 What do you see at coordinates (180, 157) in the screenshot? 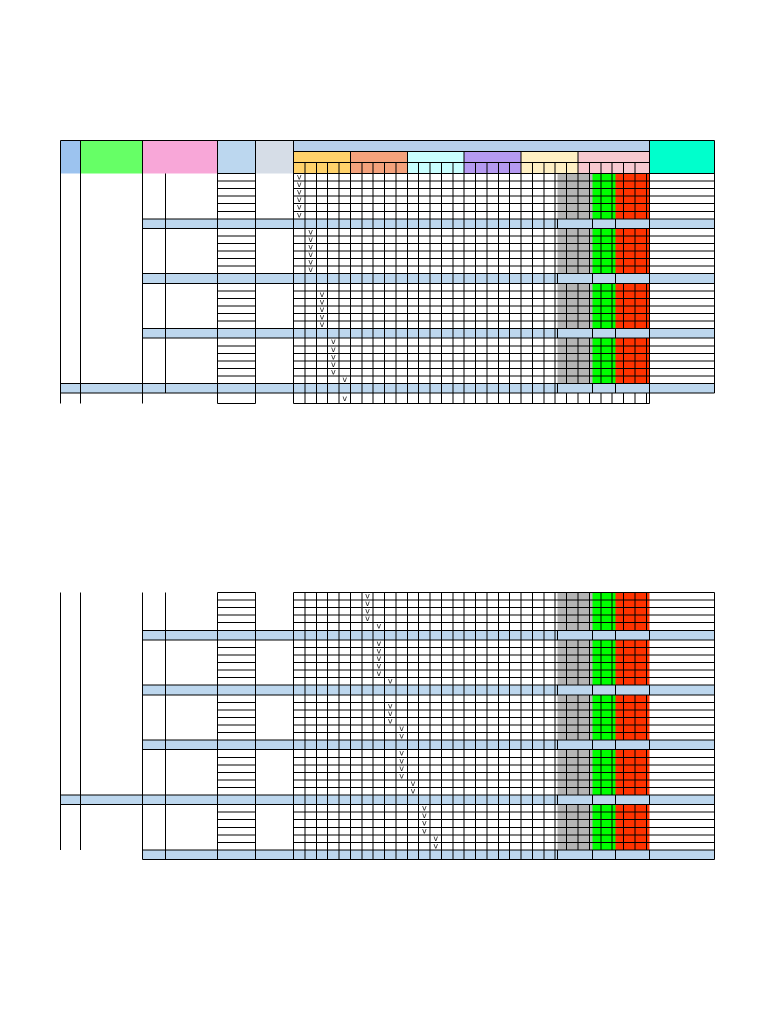
I see `header-category` at bounding box center [180, 157].